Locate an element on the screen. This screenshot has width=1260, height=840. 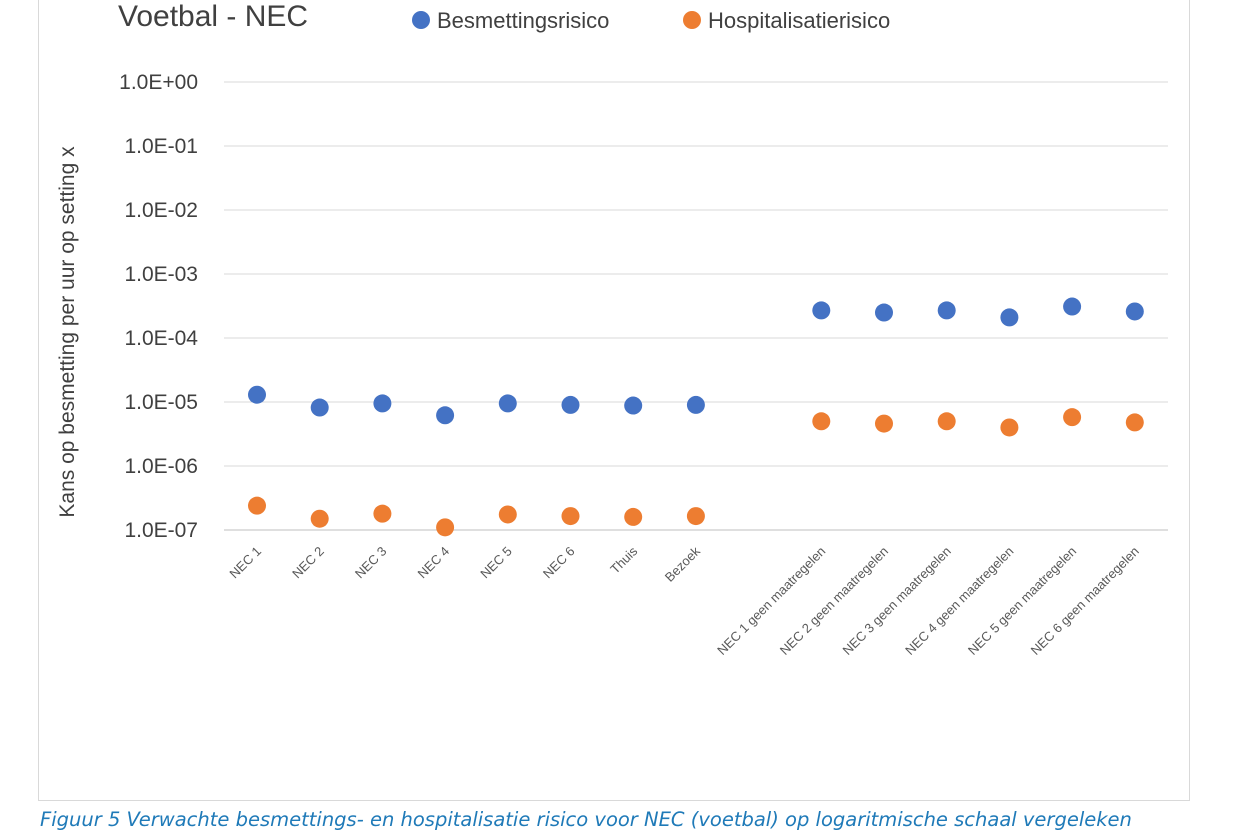
x-tick-label: Thuis is located at coordinates (623, 559).